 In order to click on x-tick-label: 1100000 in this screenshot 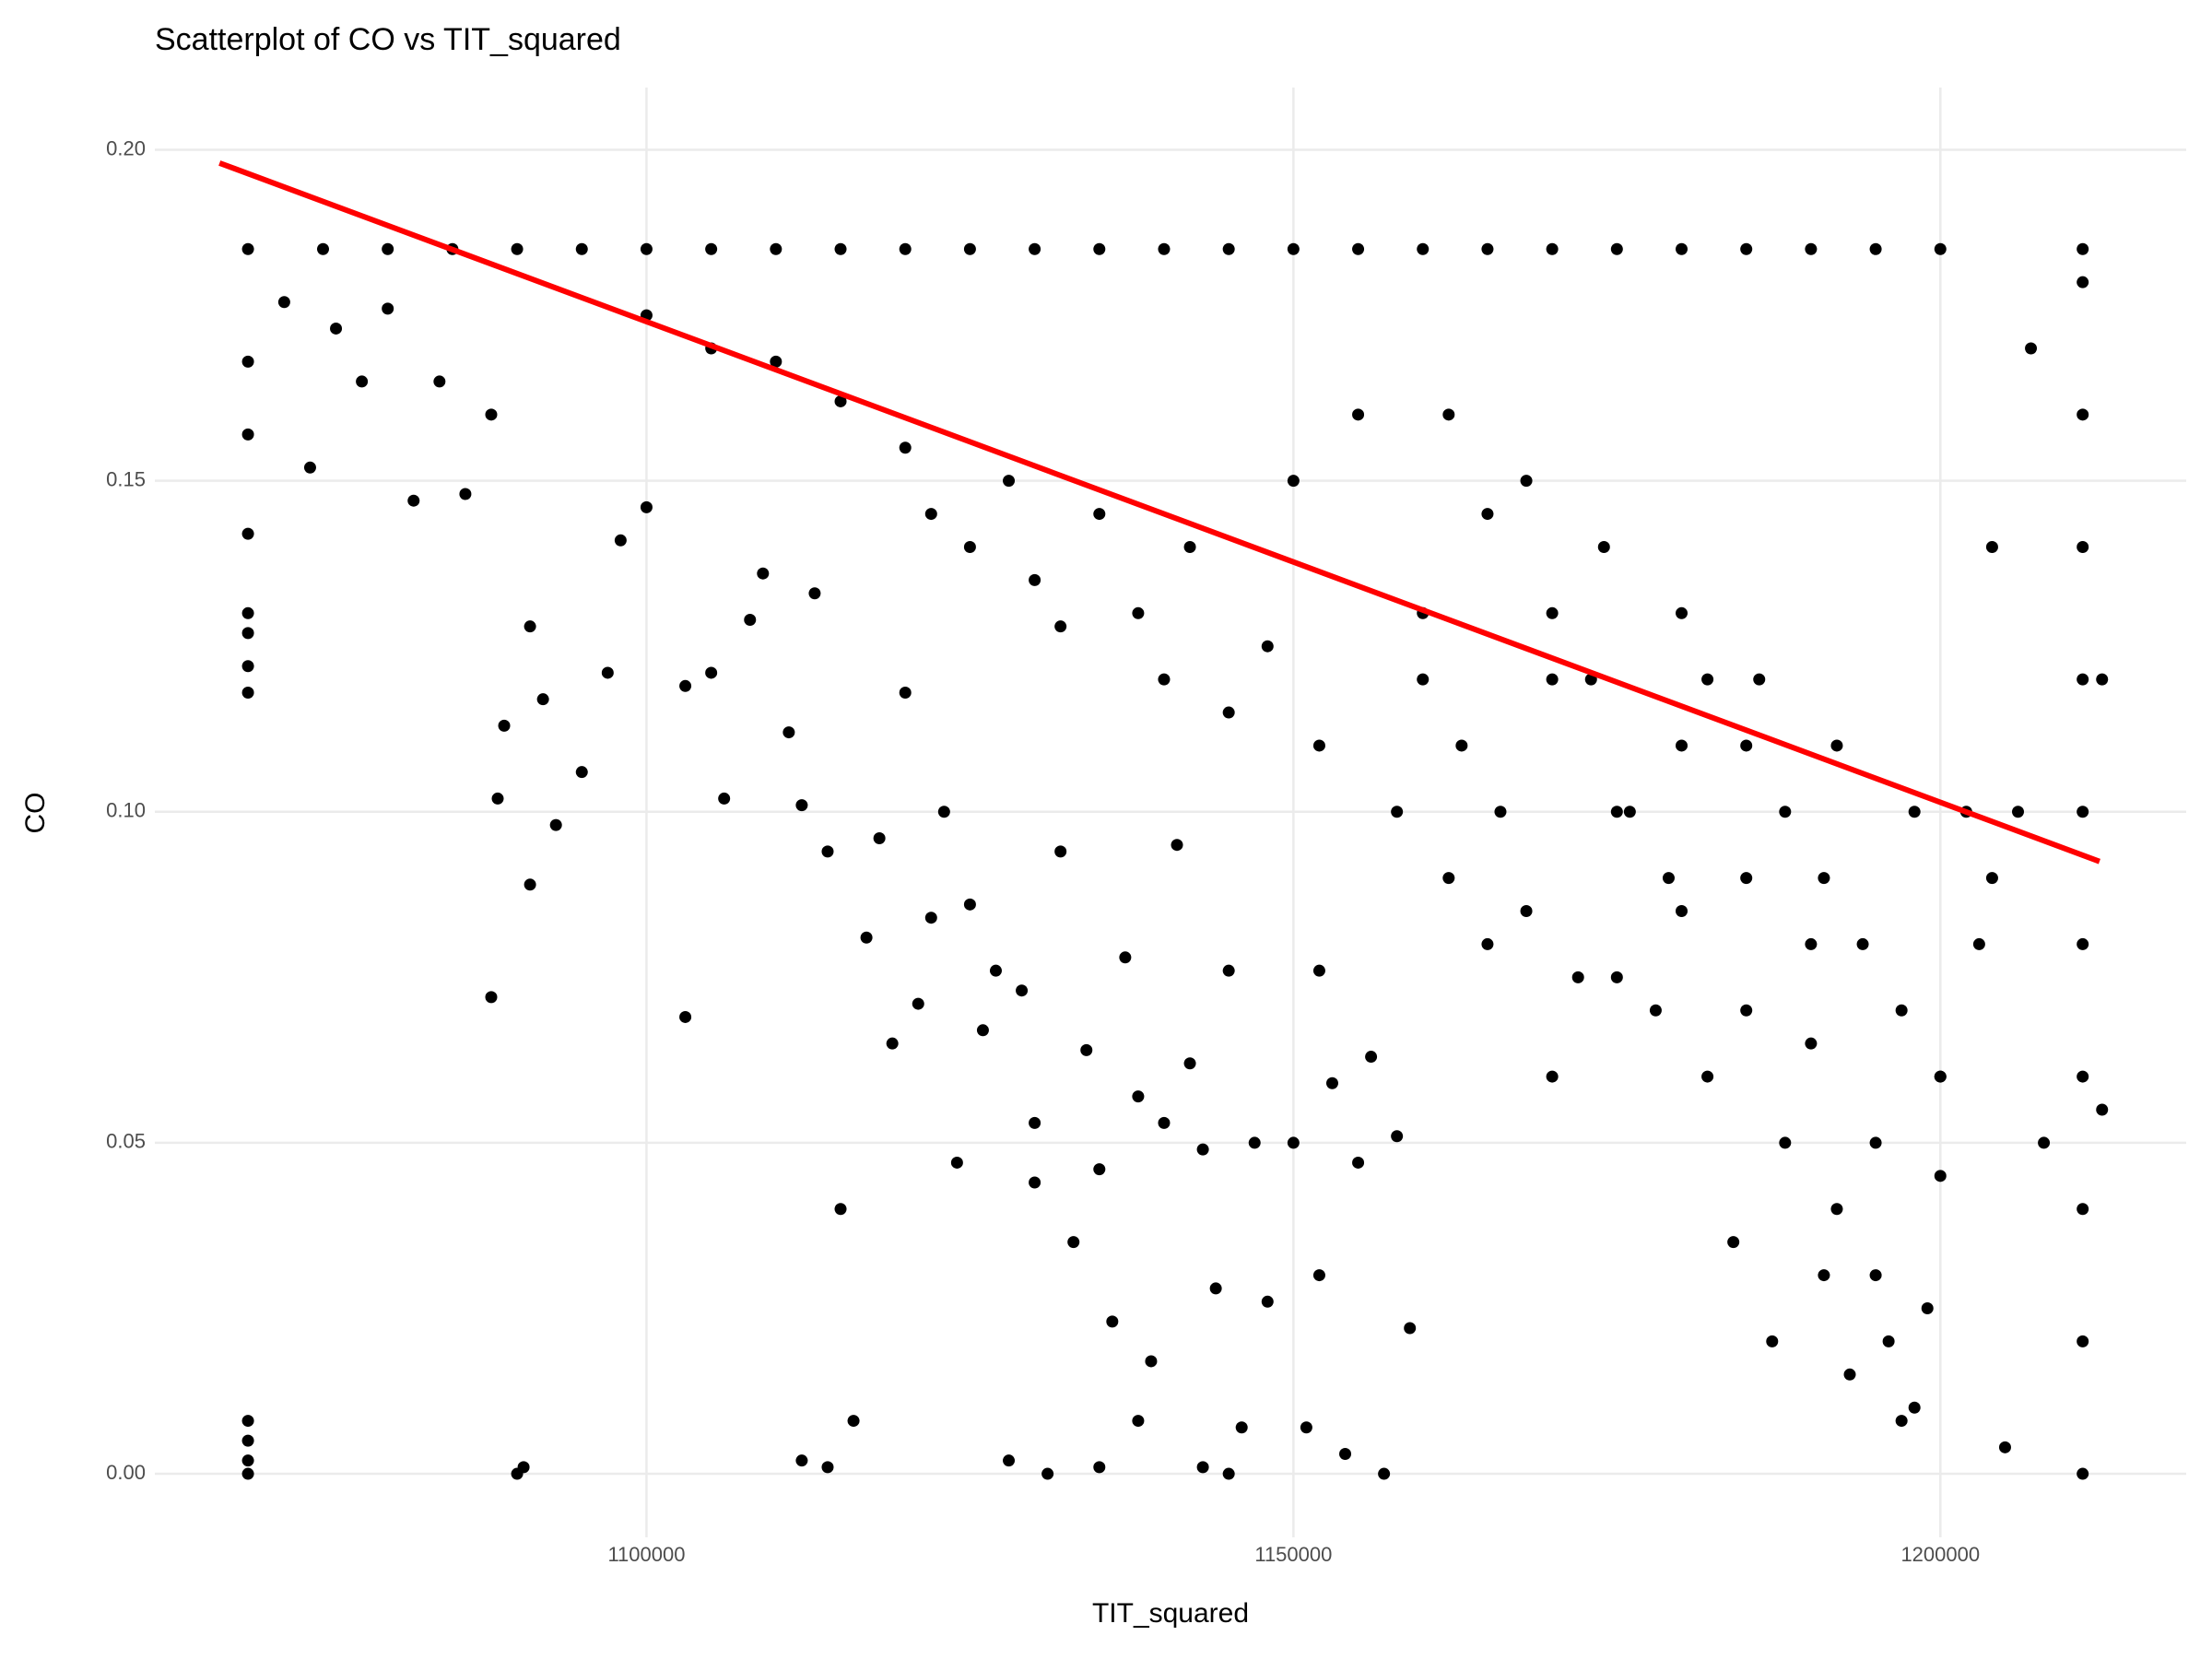, I will do `click(646, 1554)`.